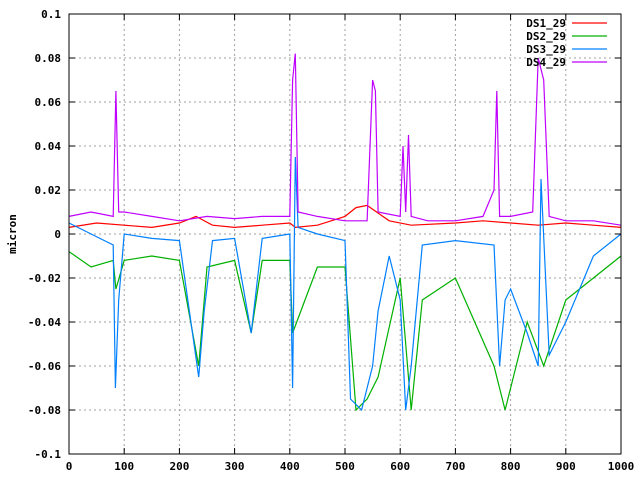 The image size is (640, 480). What do you see at coordinates (546, 62) in the screenshot?
I see `legend-label: DS4_29` at bounding box center [546, 62].